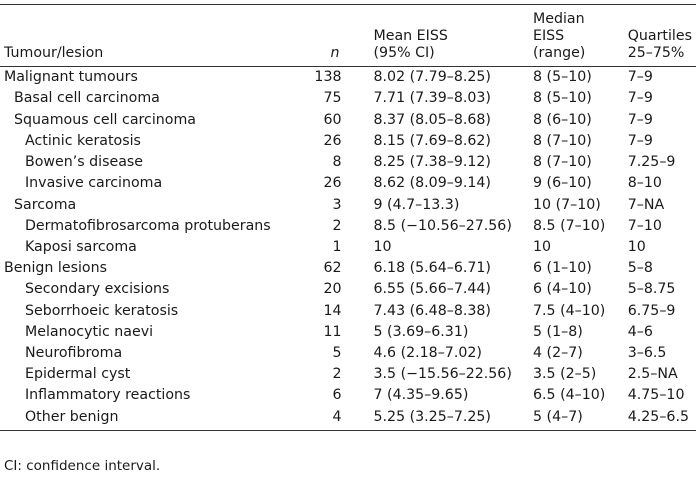 The image size is (700, 481). Describe the element at coordinates (442, 225) in the screenshot. I see `cell-mean: 8.5 (−10.56–27.56)` at that location.